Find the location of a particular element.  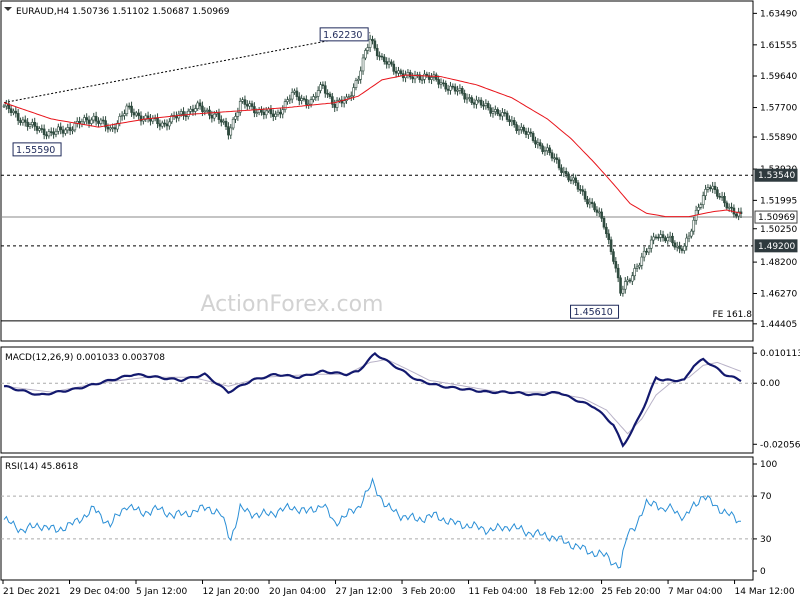

level-price-label: 1.49200 is located at coordinates (776, 247).